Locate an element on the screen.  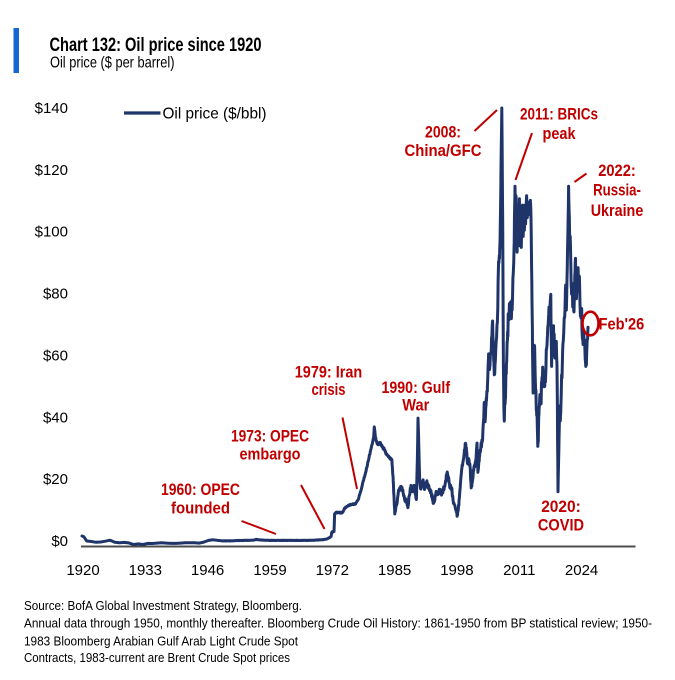
svg-text: Ukraine is located at coordinates (617, 211).